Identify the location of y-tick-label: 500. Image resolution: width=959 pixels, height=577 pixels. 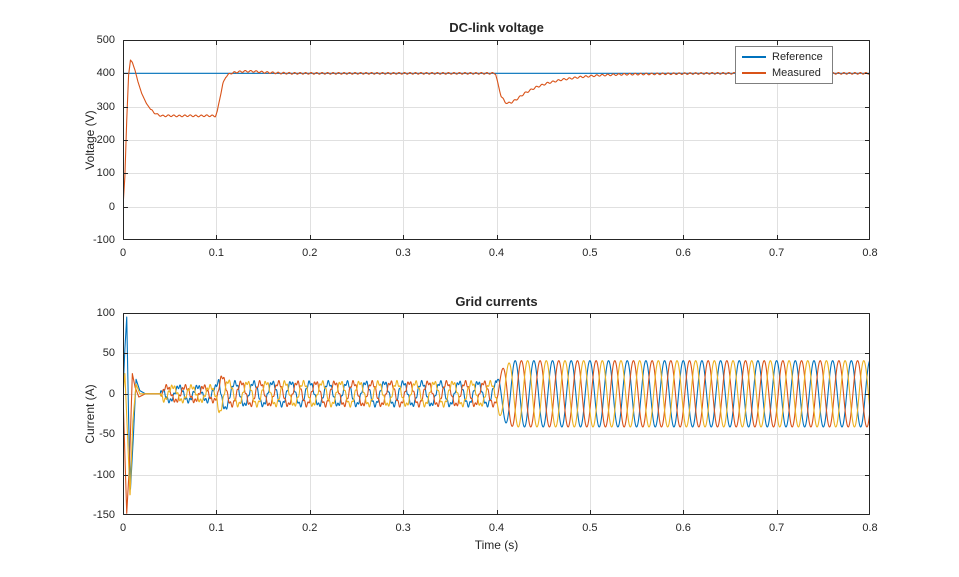
(105, 40).